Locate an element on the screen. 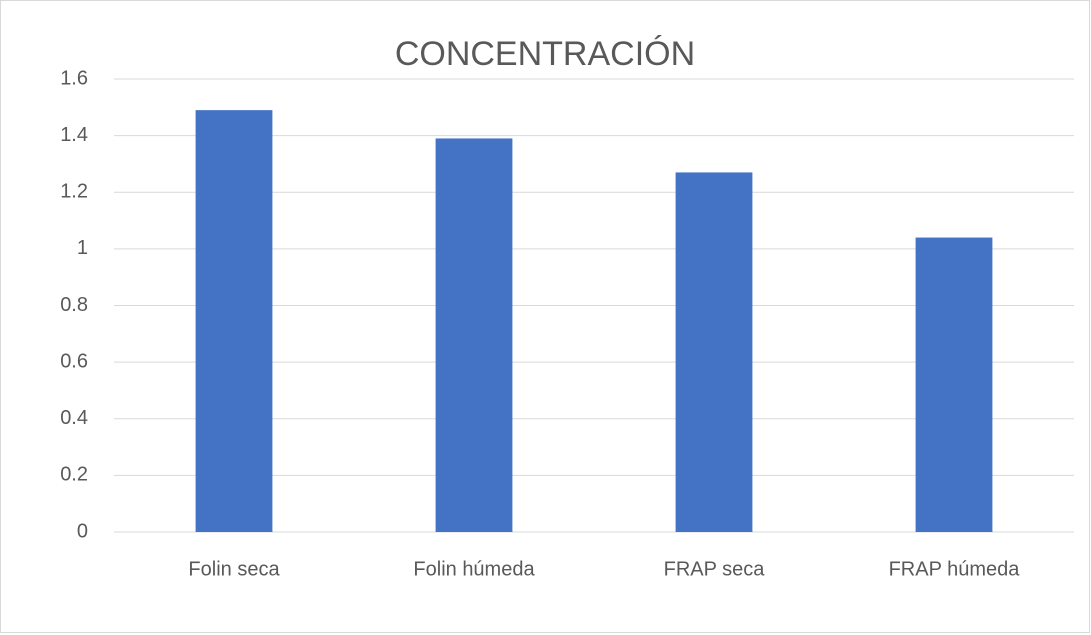 The image size is (1091, 635). y-tick-label: 1 is located at coordinates (82, 248).